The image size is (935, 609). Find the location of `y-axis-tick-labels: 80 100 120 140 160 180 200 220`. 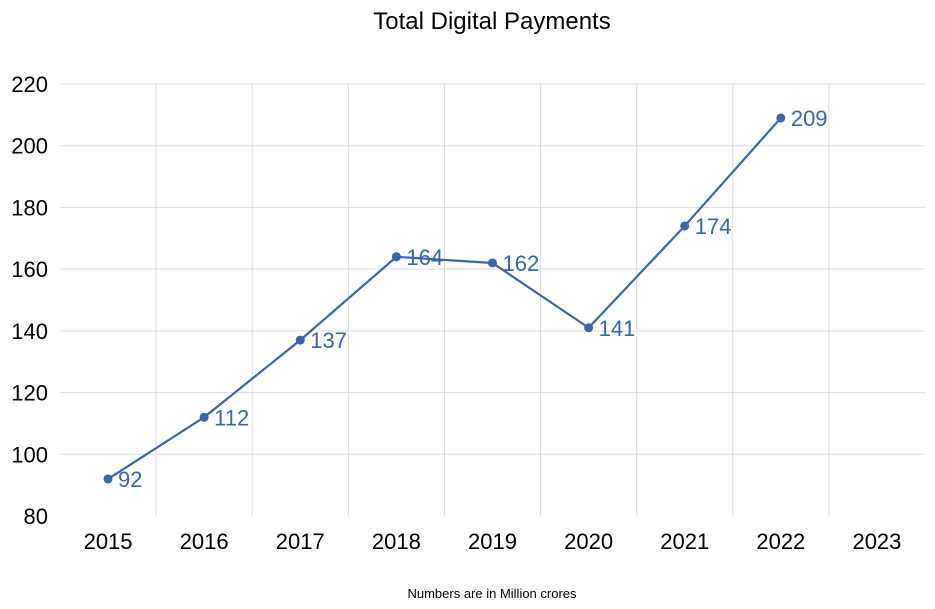

y-axis-tick-labels: 80 100 120 140 160 180 200 220 is located at coordinates (29, 300).